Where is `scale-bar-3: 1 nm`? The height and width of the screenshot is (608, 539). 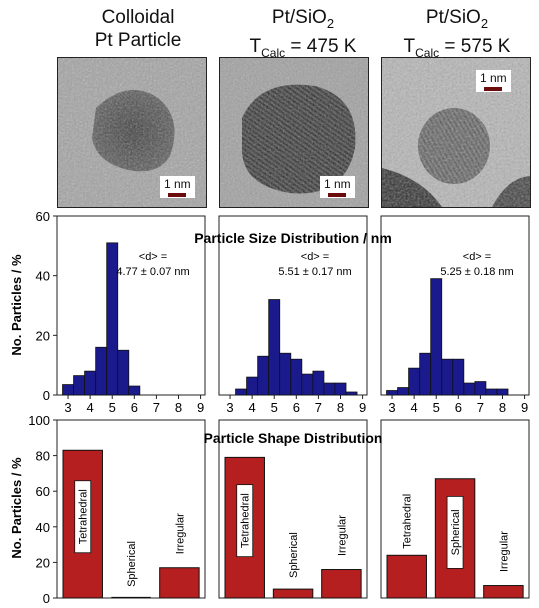
scale-bar-3: 1 nm is located at coordinates (493, 81).